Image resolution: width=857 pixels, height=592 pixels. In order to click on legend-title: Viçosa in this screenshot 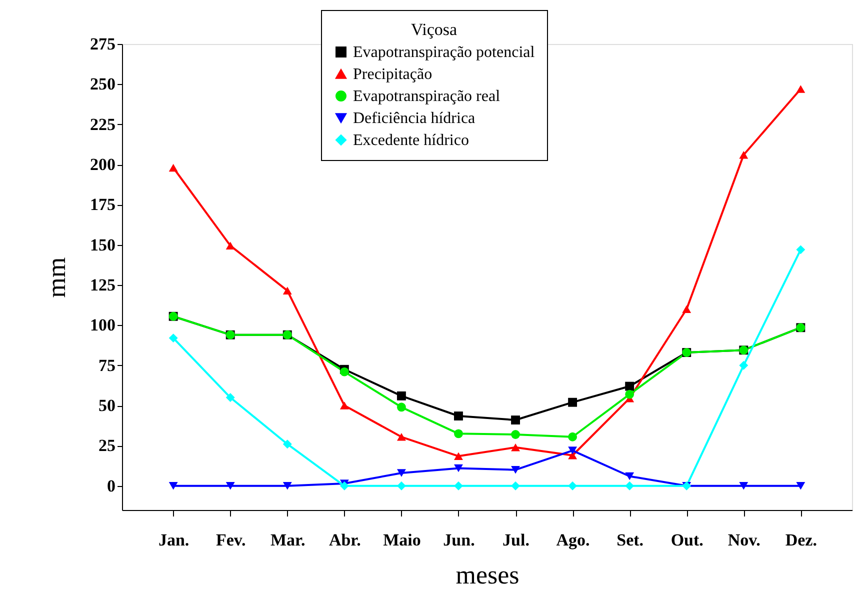, I will do `click(434, 29)`.